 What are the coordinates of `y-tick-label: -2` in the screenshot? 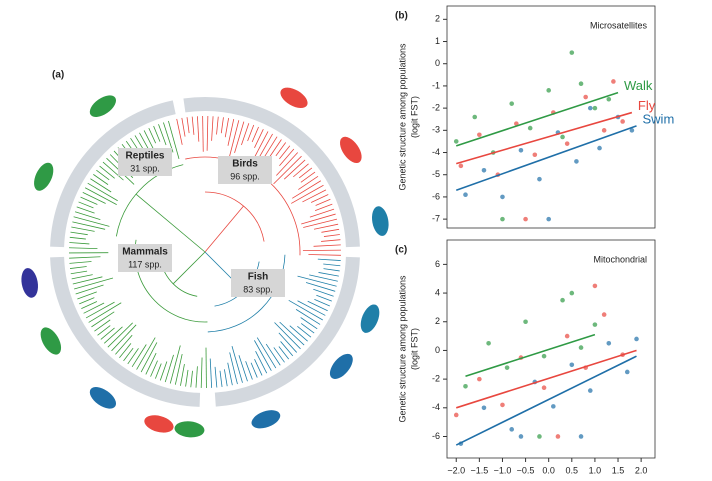 It's located at (436, 107).